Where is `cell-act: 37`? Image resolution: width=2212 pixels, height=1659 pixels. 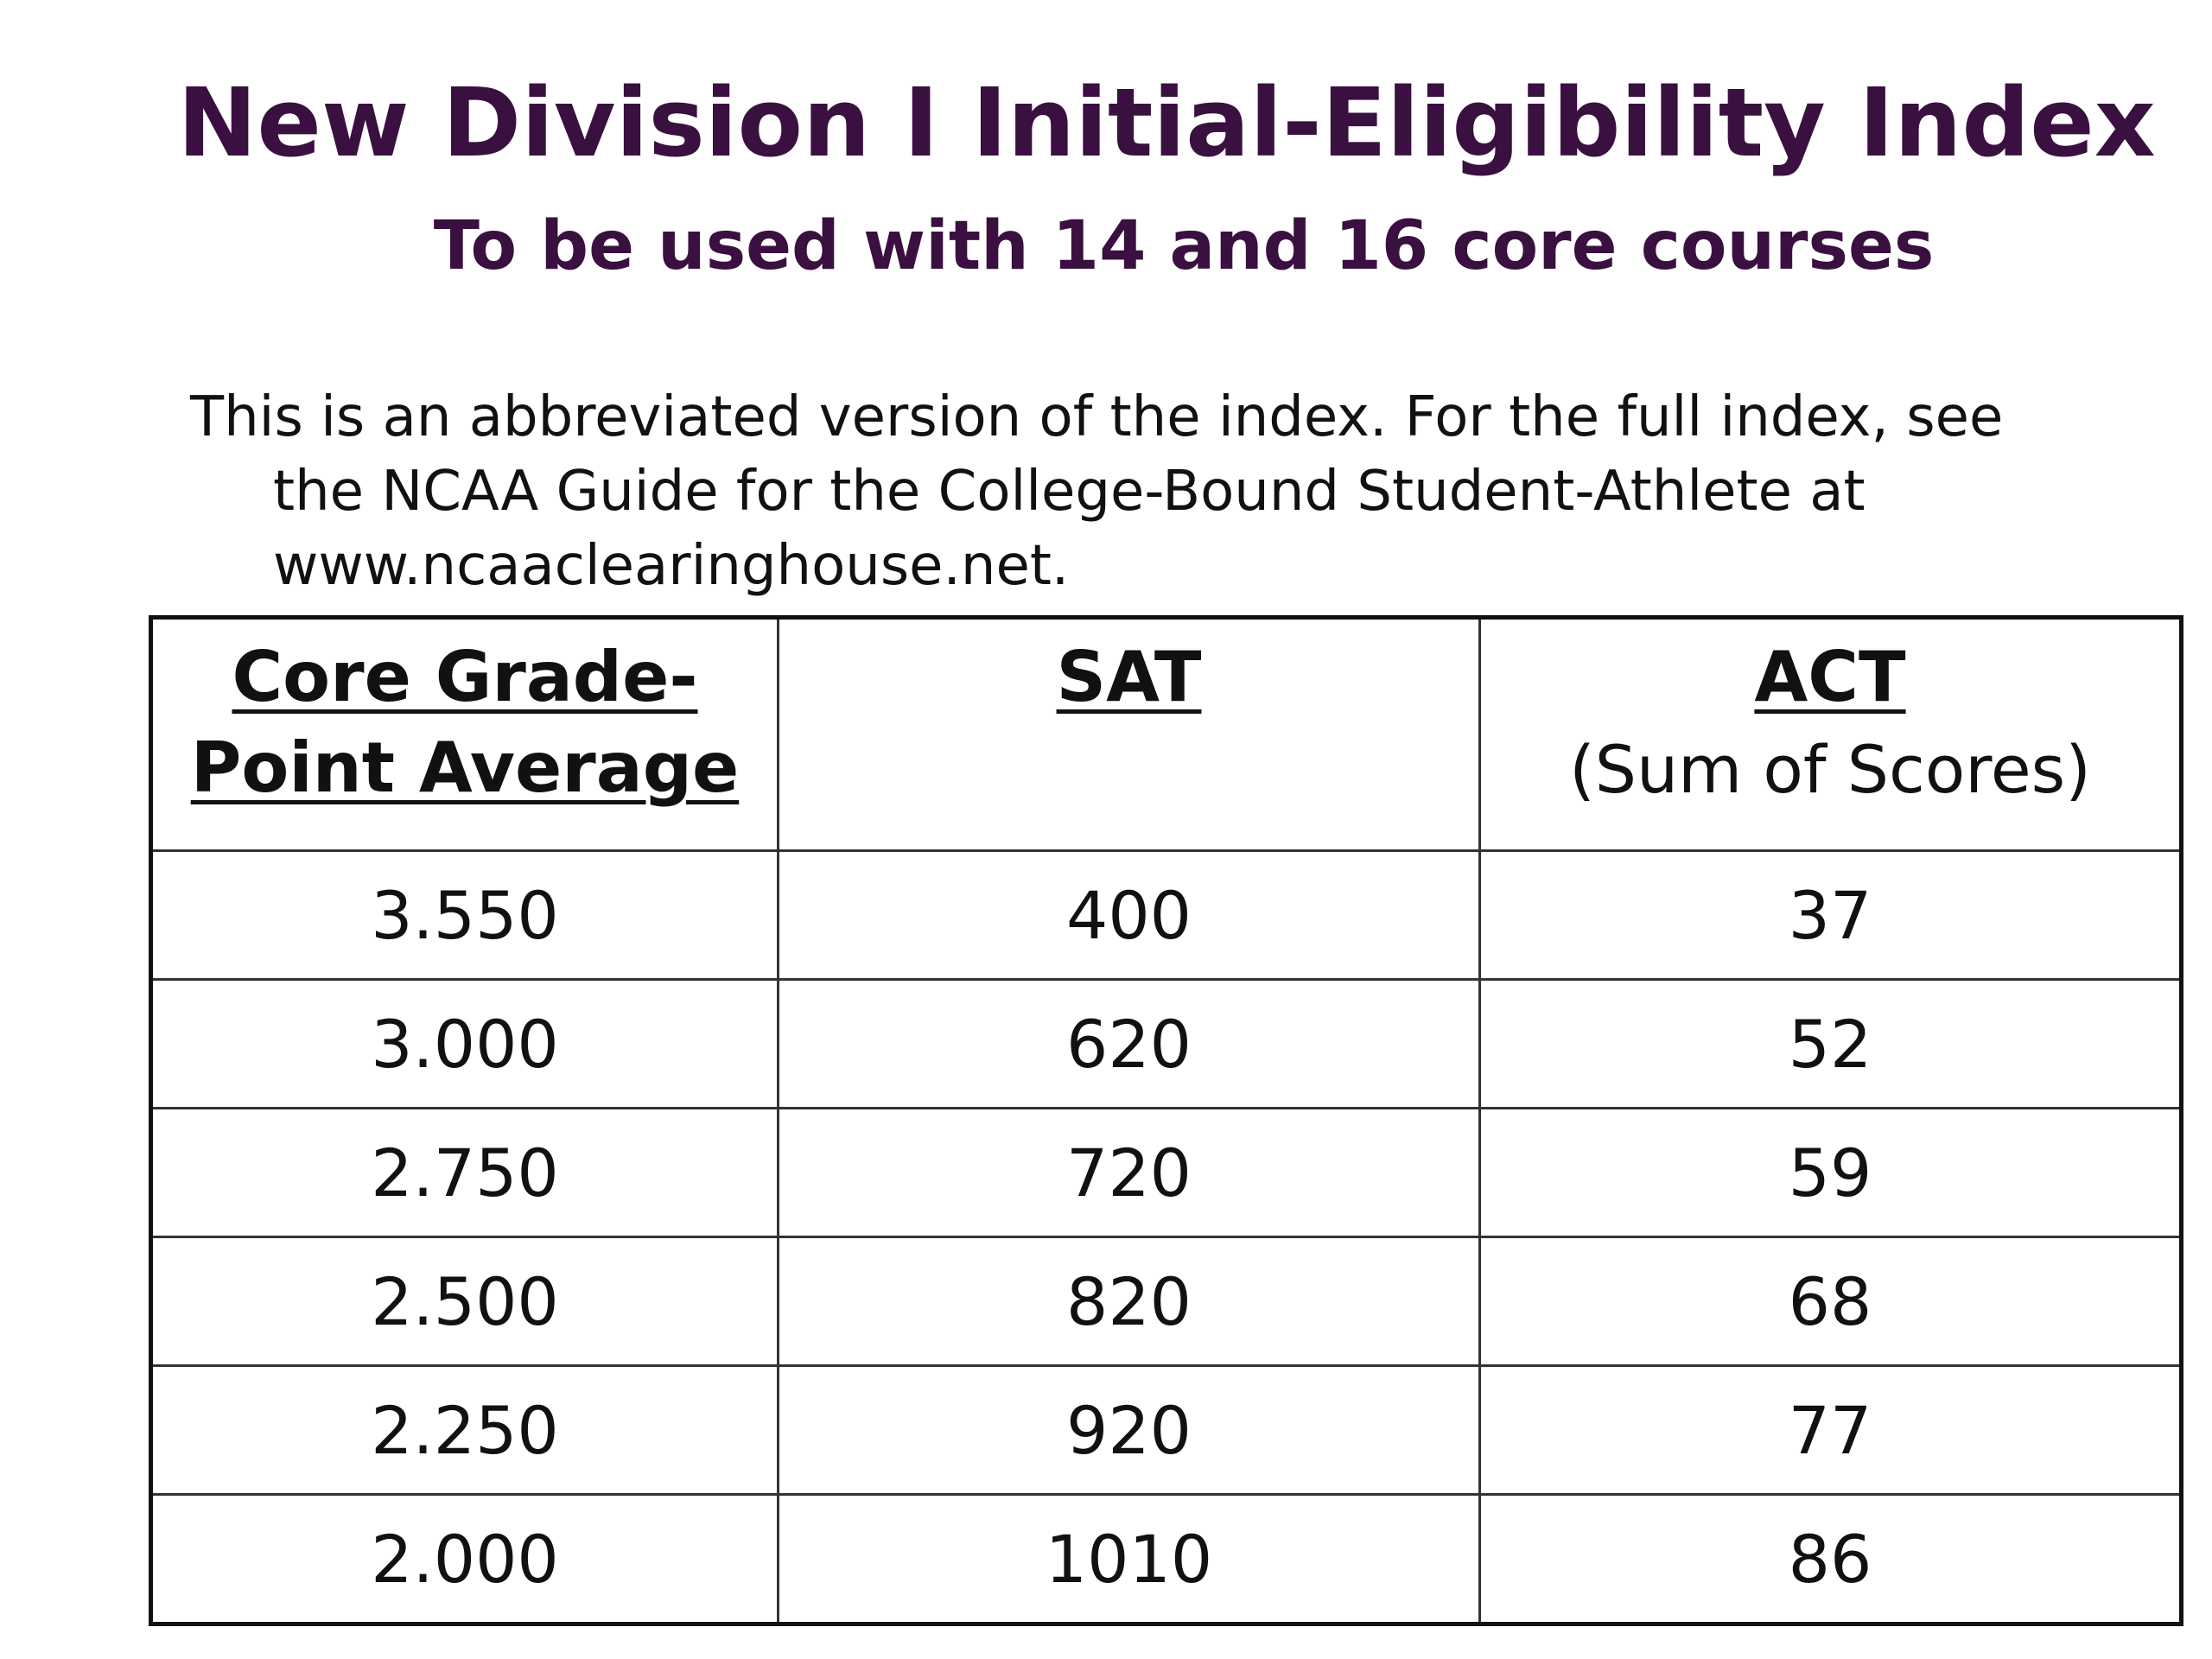
cell-act: 37 is located at coordinates (1830, 915).